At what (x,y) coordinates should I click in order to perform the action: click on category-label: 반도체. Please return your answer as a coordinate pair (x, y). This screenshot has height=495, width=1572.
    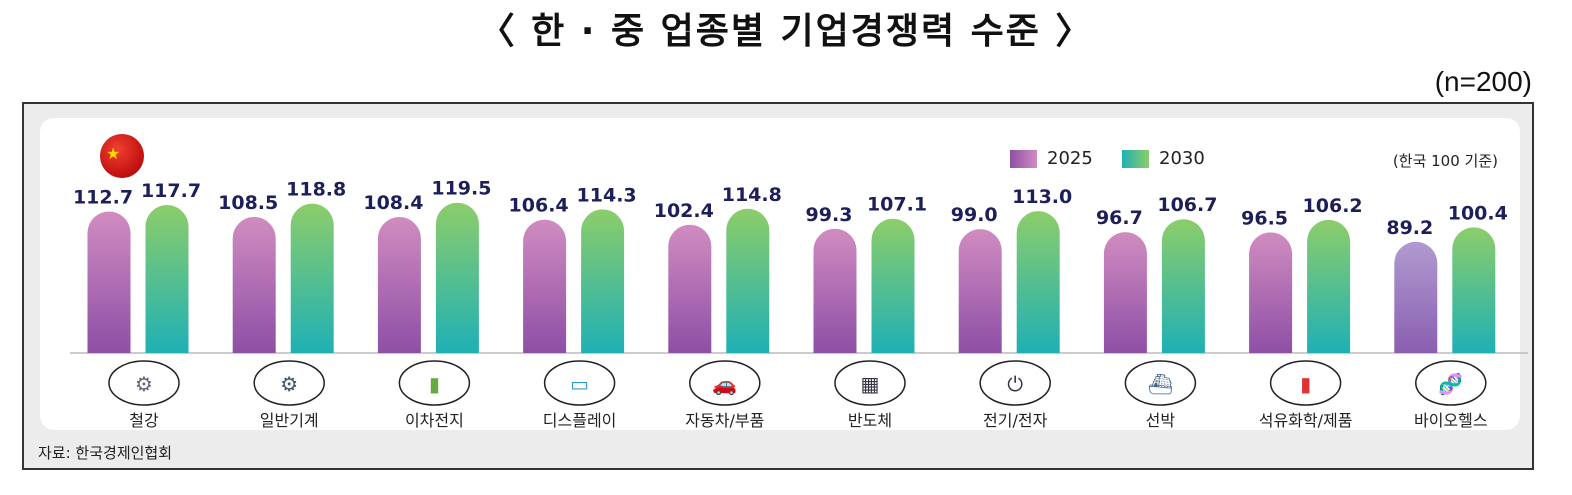
    Looking at the image, I should click on (870, 420).